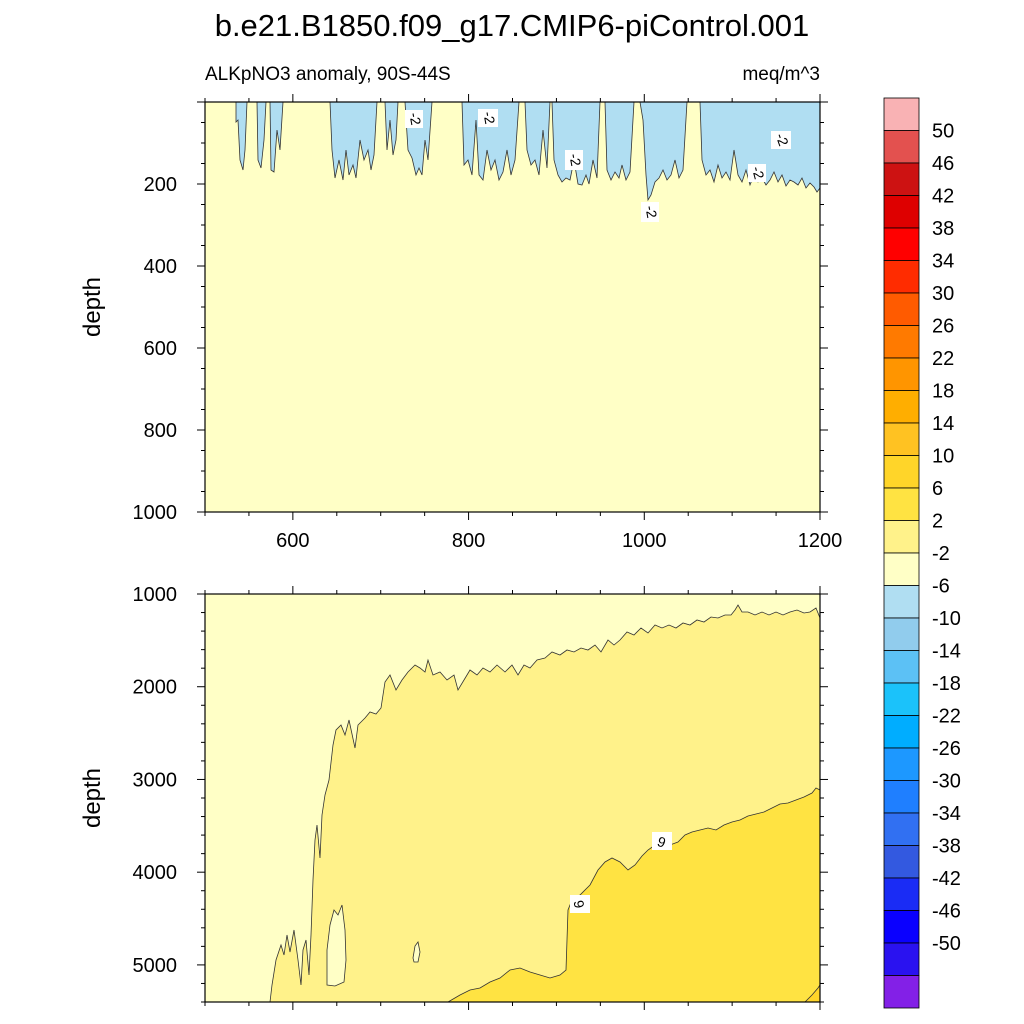  What do you see at coordinates (644, 541) in the screenshot?
I see `top-x-tick-label: 1000` at bounding box center [644, 541].